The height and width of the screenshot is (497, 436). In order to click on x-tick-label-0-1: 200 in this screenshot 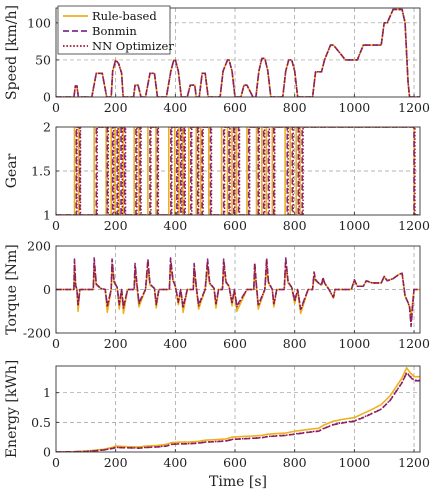, I will do `click(116, 107)`.